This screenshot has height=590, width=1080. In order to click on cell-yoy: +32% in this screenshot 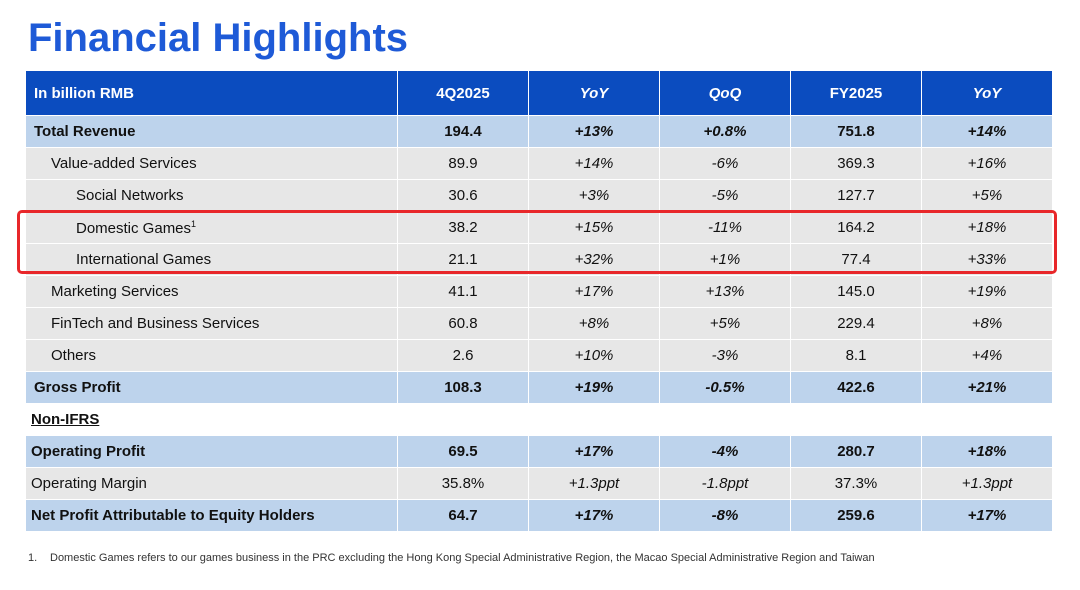, I will do `click(594, 259)`.